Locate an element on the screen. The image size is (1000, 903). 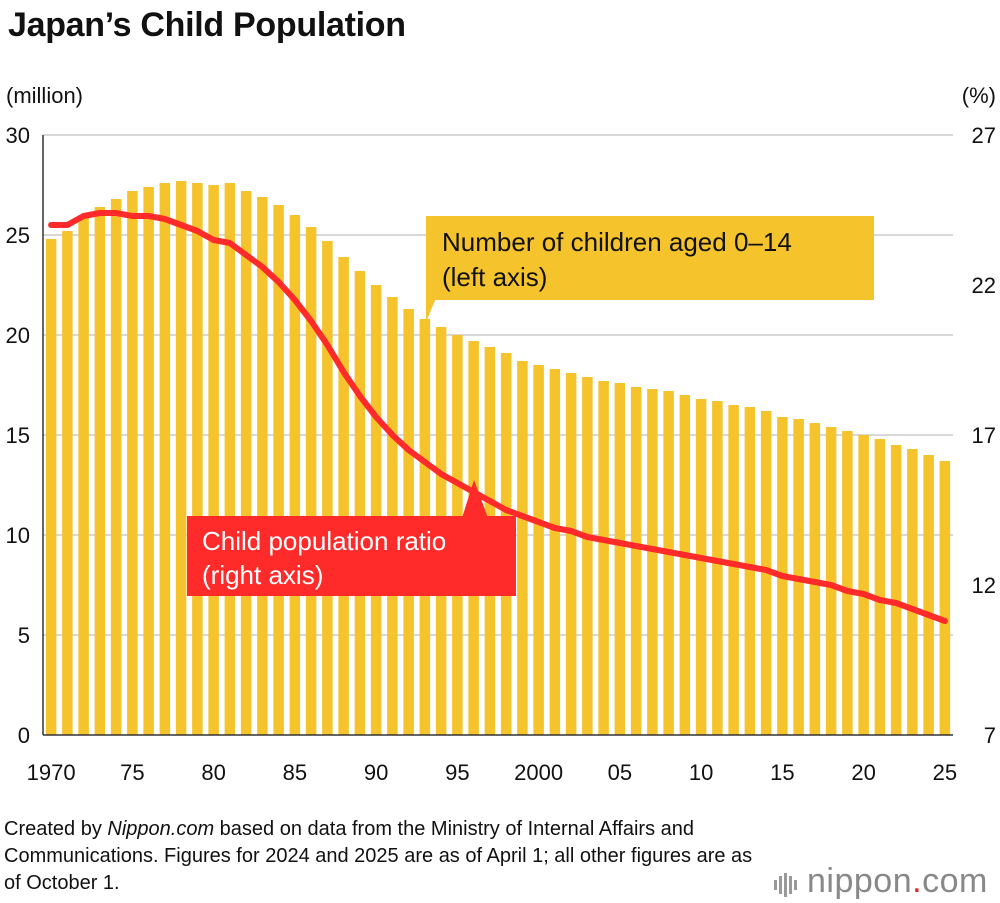
x-tick-label: 85 is located at coordinates (295, 772).